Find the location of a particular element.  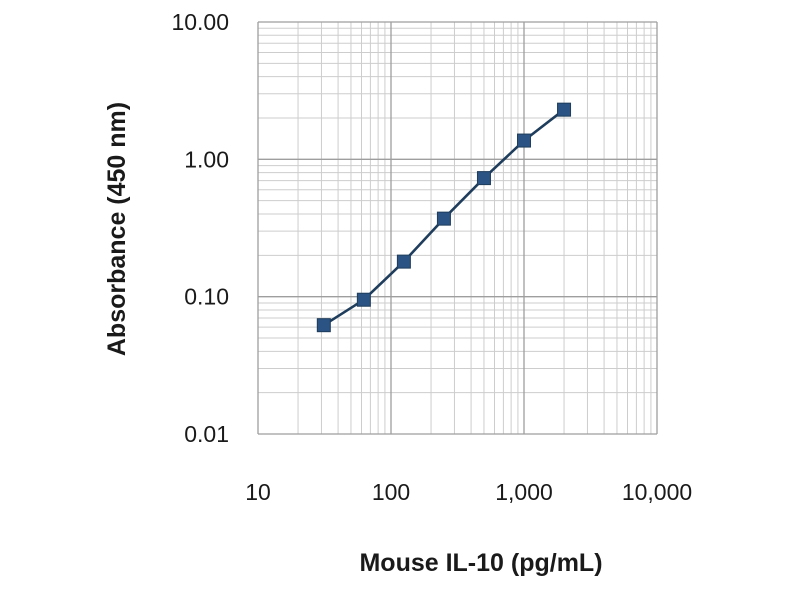

data-markers is located at coordinates (444, 217).